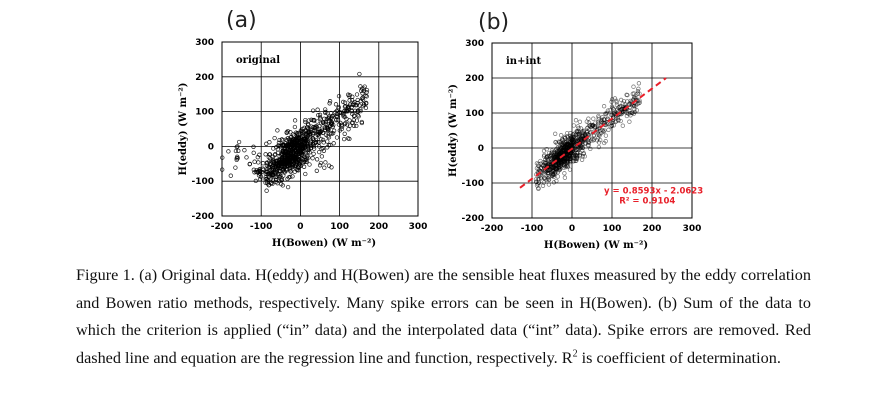 This screenshot has height=401, width=890. Describe the element at coordinates (258, 60) in the screenshot. I see `inset-label: original` at that location.